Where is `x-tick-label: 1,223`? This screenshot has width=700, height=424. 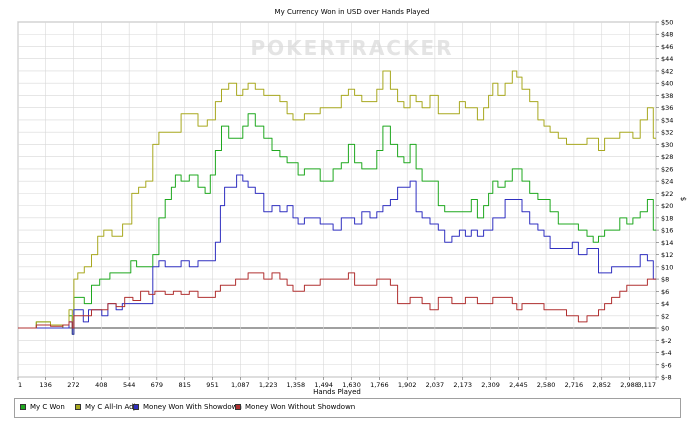 x-tick-label: 1,223 is located at coordinates (268, 385).